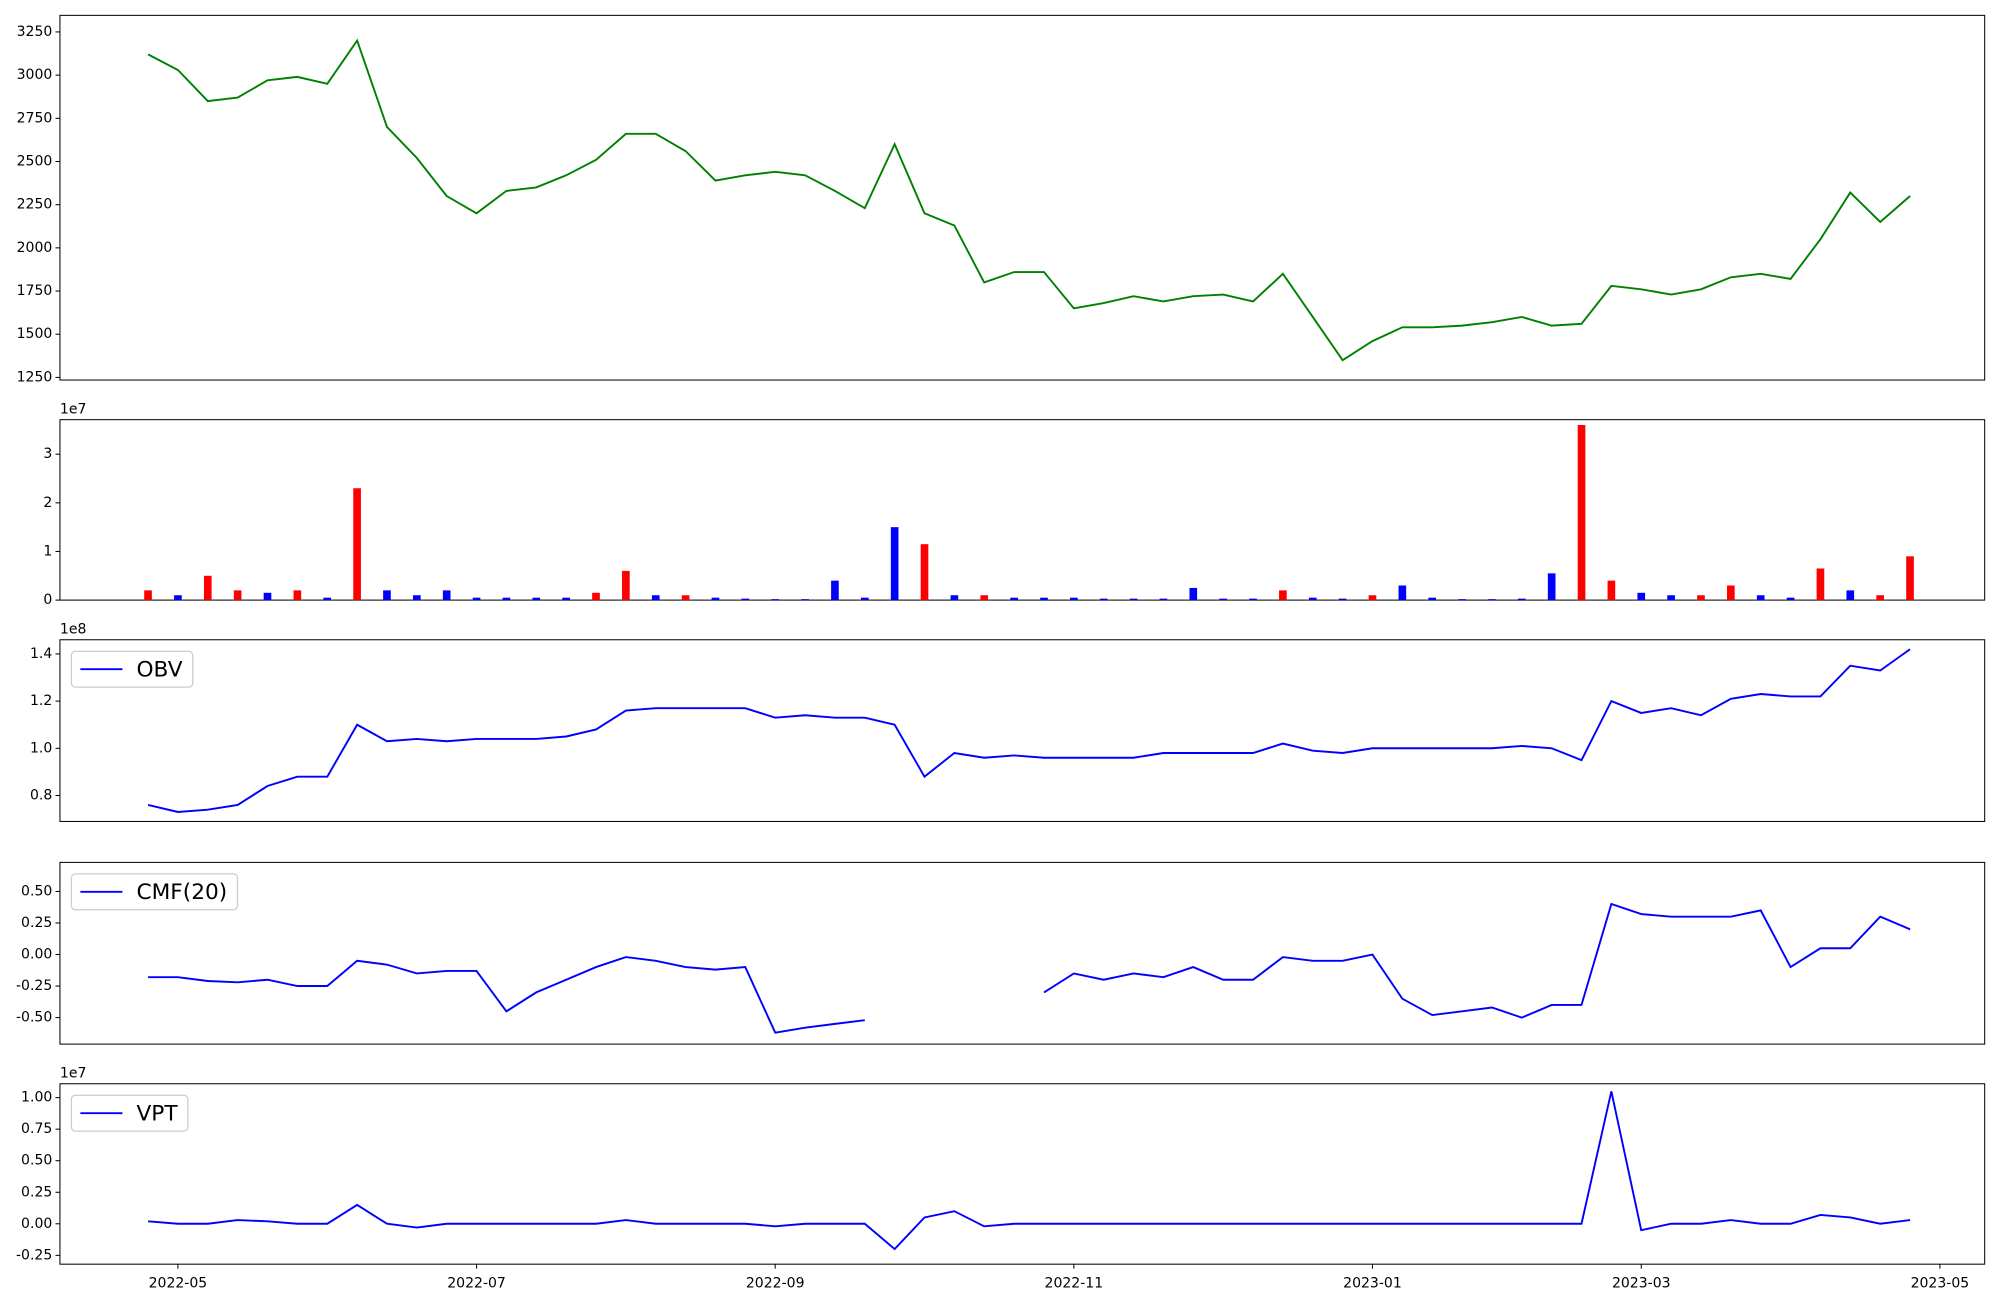 This screenshot has width=2000, height=1300. What do you see at coordinates (34, 1018) in the screenshot?
I see `y-tick-label: -0.50` at bounding box center [34, 1018].